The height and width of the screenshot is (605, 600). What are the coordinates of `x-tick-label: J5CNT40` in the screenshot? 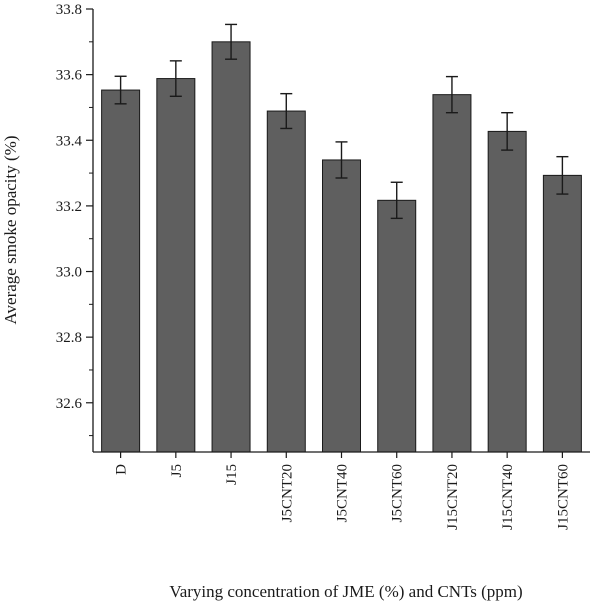 It's located at (343, 493).